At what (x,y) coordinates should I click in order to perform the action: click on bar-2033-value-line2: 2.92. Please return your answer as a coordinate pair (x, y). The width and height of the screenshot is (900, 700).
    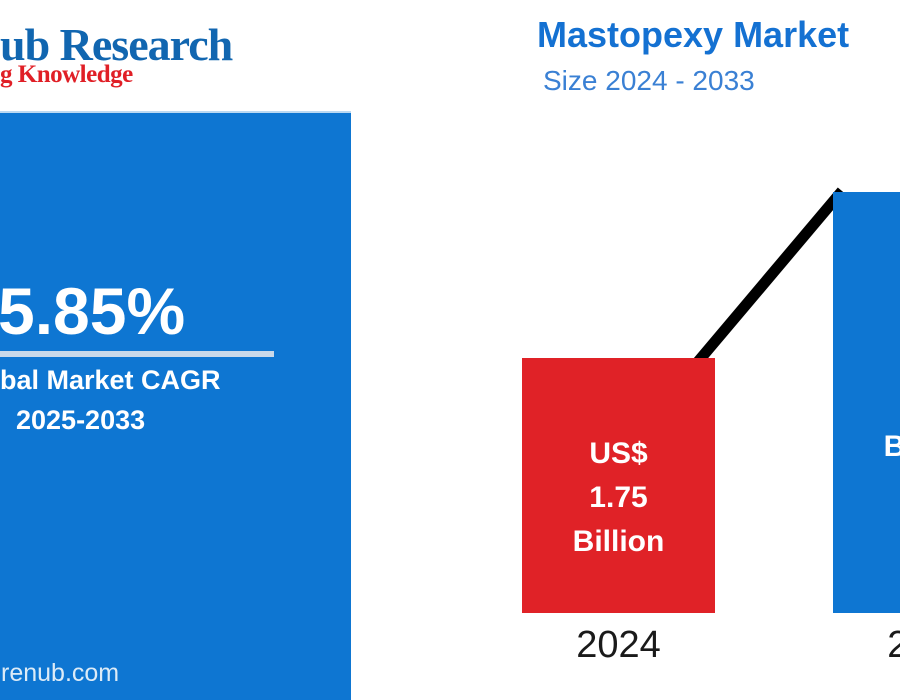
    Looking at the image, I should click on (866, 403).